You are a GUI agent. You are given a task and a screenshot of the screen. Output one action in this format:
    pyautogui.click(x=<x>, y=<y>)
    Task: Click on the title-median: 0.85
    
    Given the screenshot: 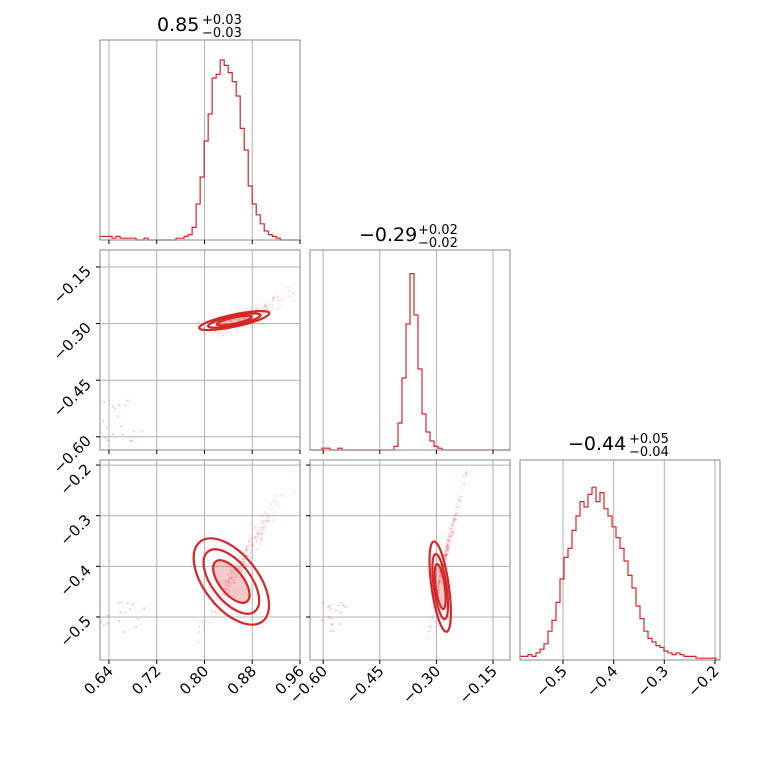 What is the action you would take?
    pyautogui.click(x=178, y=25)
    